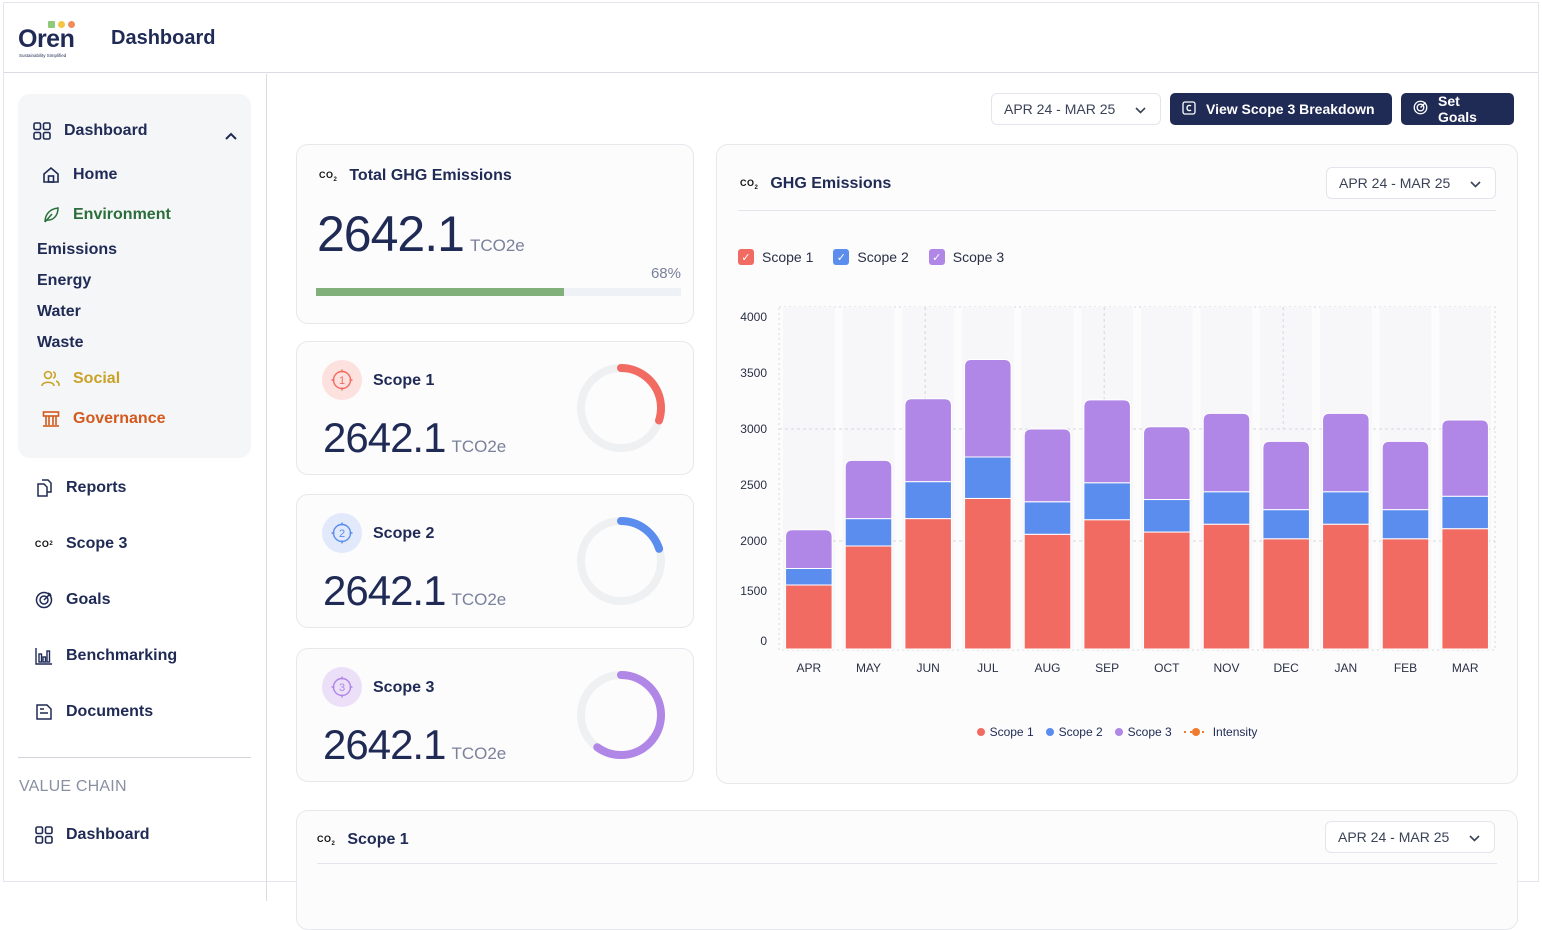 The image size is (1542, 930). What do you see at coordinates (342, 687) in the screenshot?
I see `scope-number-icon: 3` at bounding box center [342, 687].